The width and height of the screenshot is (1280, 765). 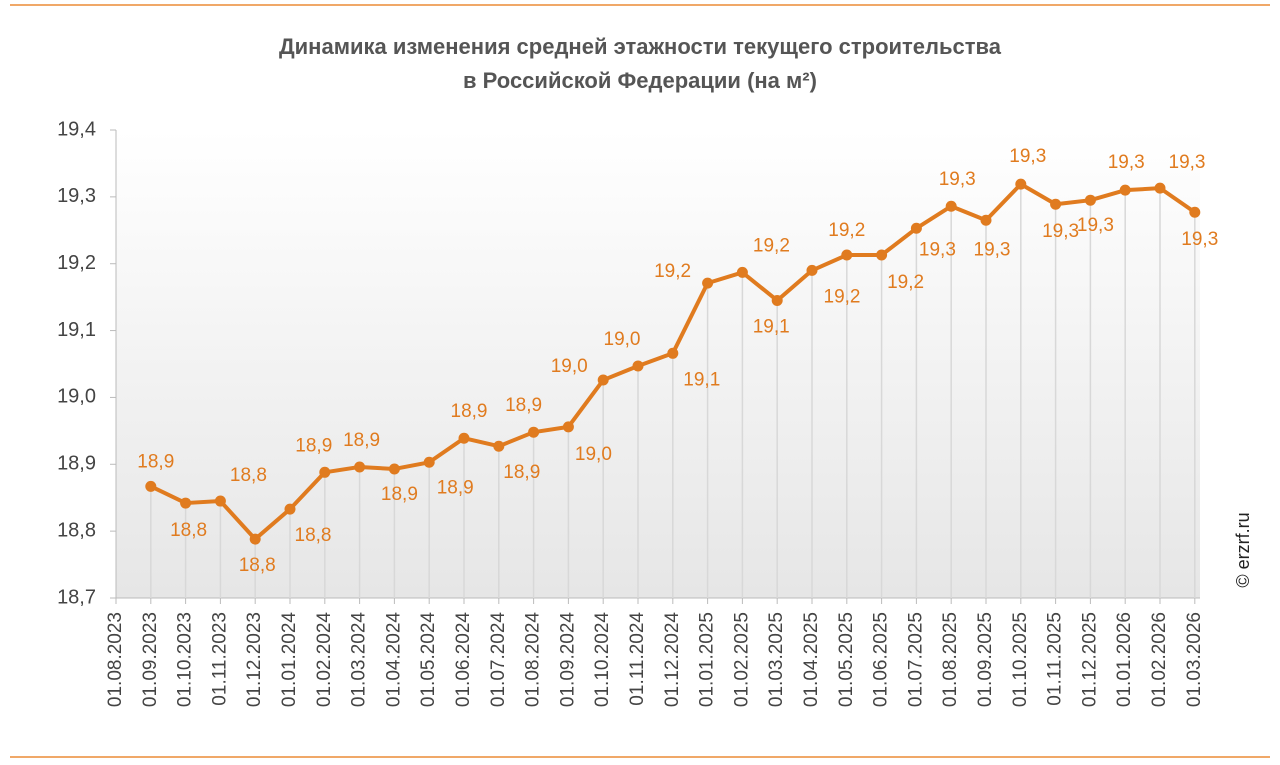 What do you see at coordinates (672, 660) in the screenshot?
I see `x-tick-label: 01.12.2024` at bounding box center [672, 660].